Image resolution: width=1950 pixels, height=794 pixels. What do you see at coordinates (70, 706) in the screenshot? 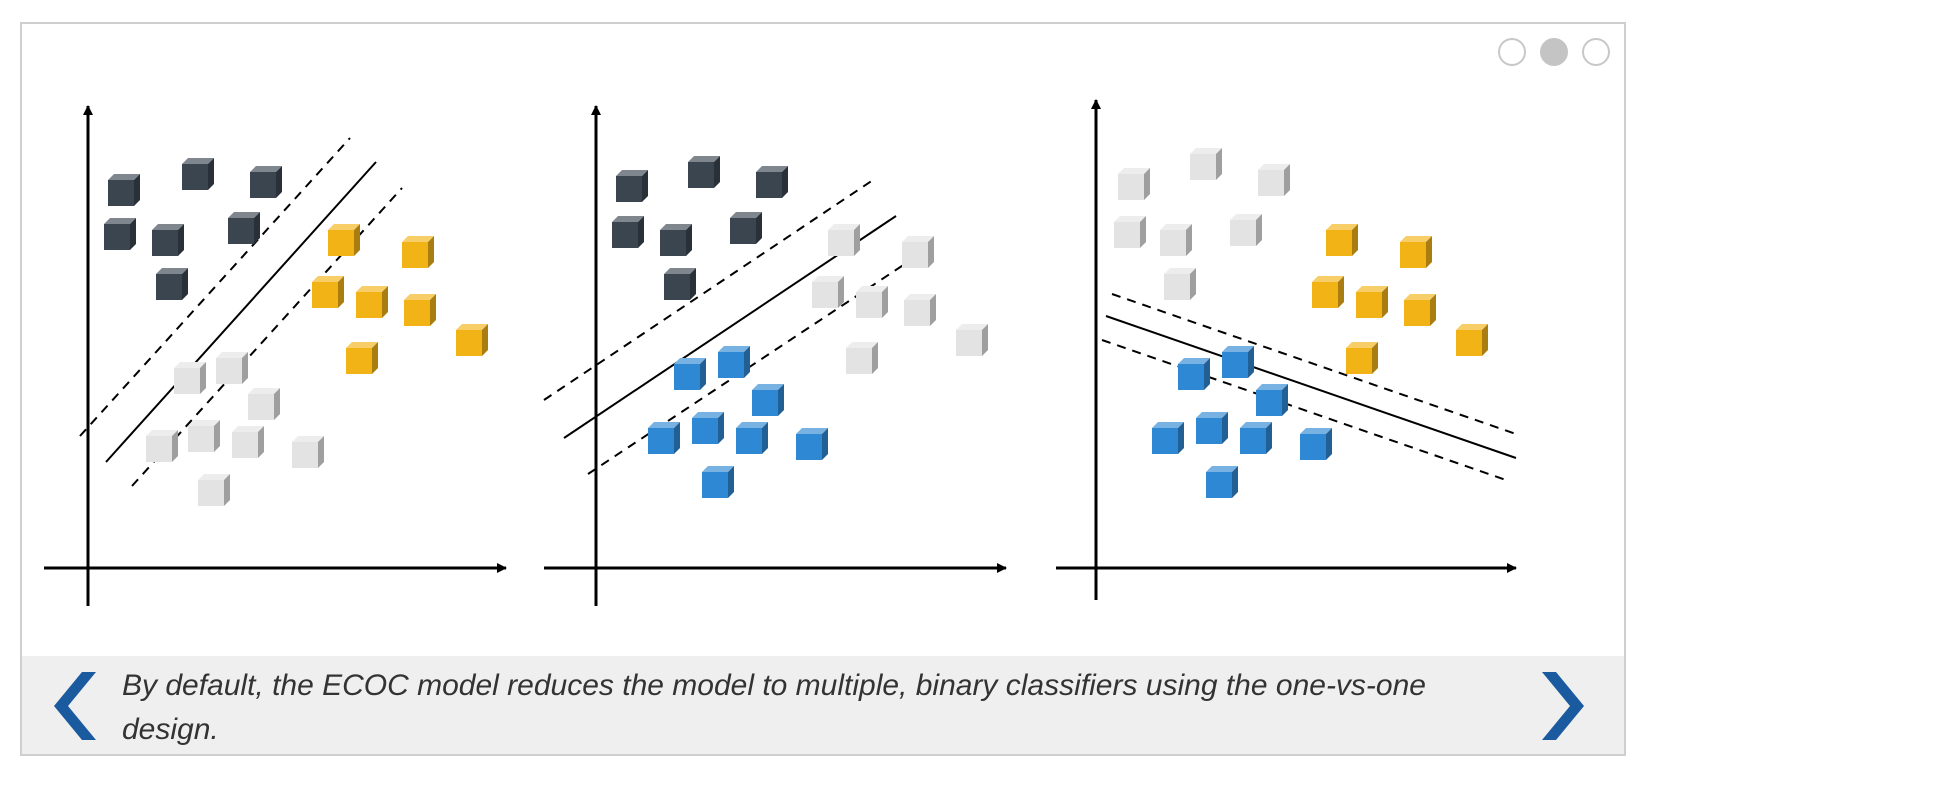
I see `chevron-left-icon` at bounding box center [70, 706].